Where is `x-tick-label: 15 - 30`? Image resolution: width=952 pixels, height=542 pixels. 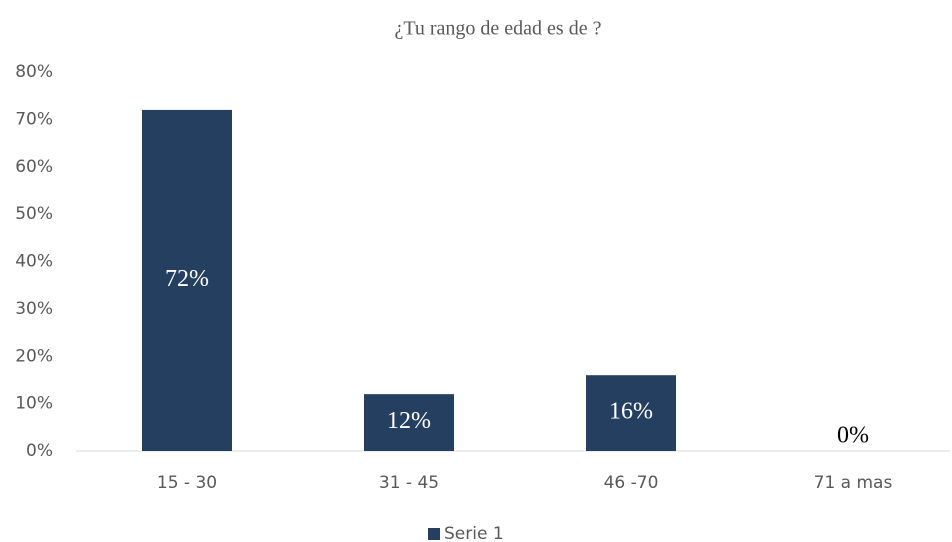 x-tick-label: 15 - 30 is located at coordinates (187, 483).